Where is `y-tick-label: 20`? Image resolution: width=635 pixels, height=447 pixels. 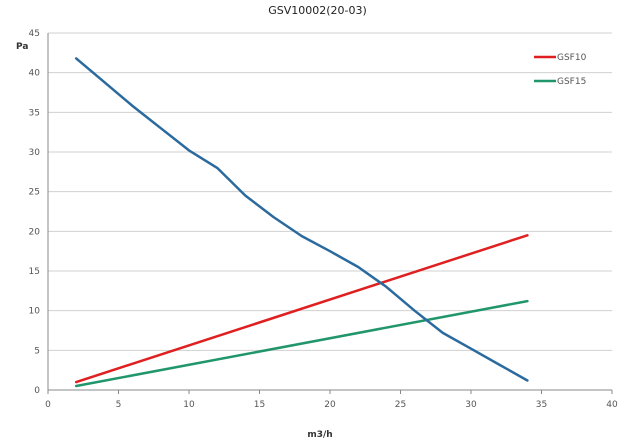 y-tick-label: 20 is located at coordinates (35, 232).